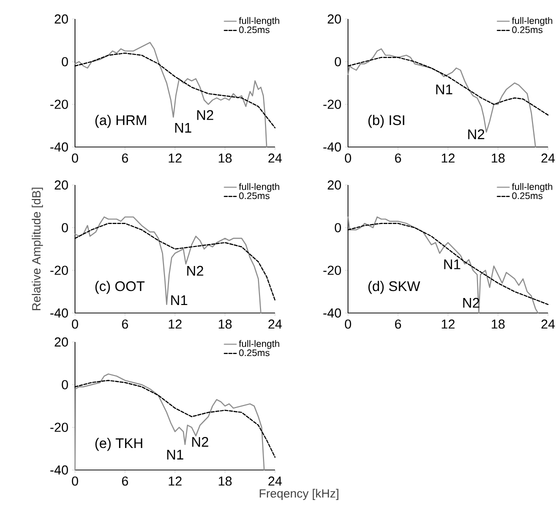  I want to click on annotation: (a) HRM, so click(120, 121).